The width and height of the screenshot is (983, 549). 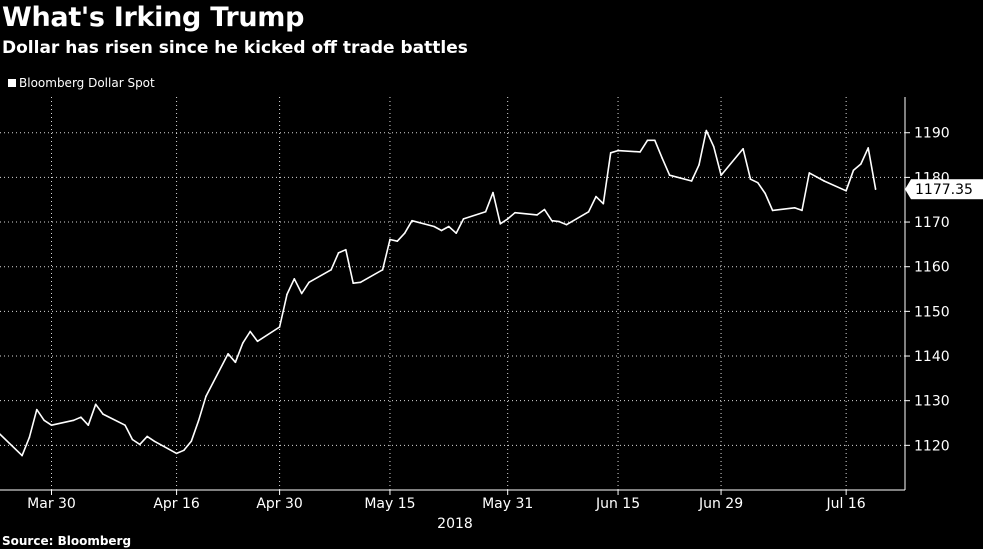 I want to click on x-tick-label: Mar 30, so click(x=51, y=504).